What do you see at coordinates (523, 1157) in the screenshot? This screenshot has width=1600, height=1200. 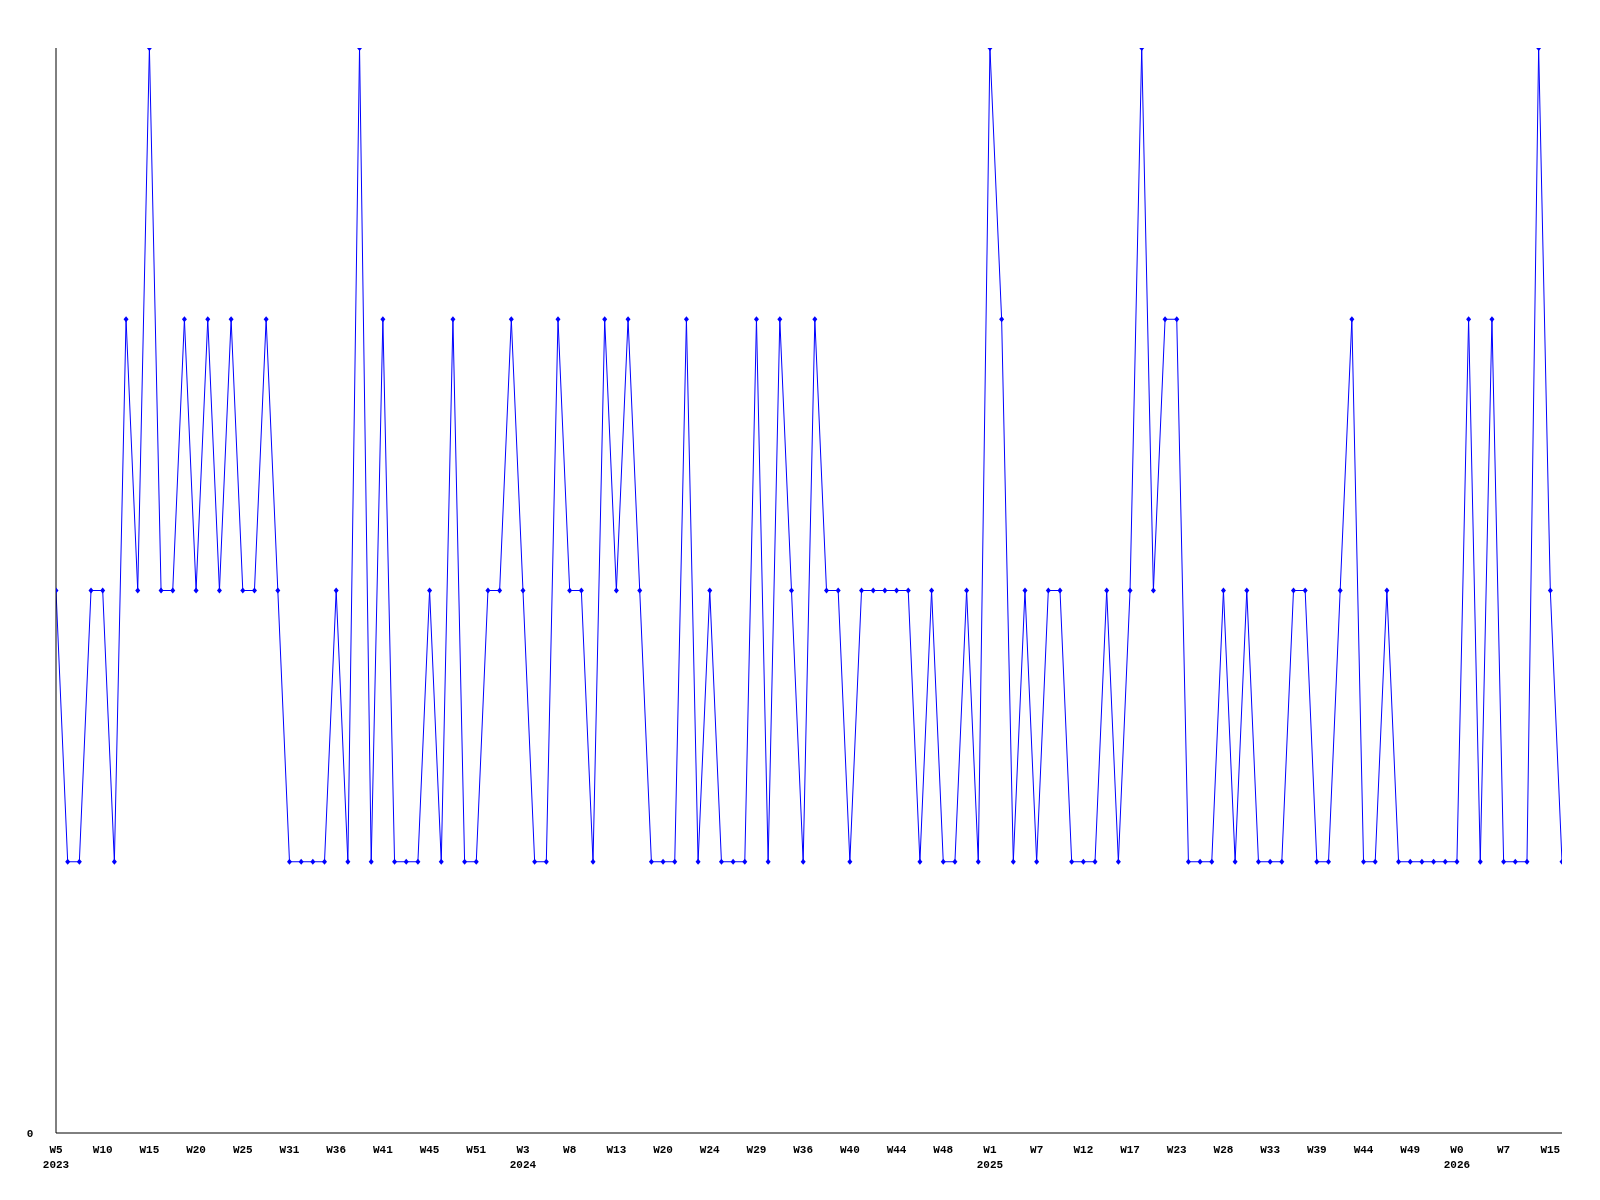 I see `x-tick-label: W3 2024` at bounding box center [523, 1157].